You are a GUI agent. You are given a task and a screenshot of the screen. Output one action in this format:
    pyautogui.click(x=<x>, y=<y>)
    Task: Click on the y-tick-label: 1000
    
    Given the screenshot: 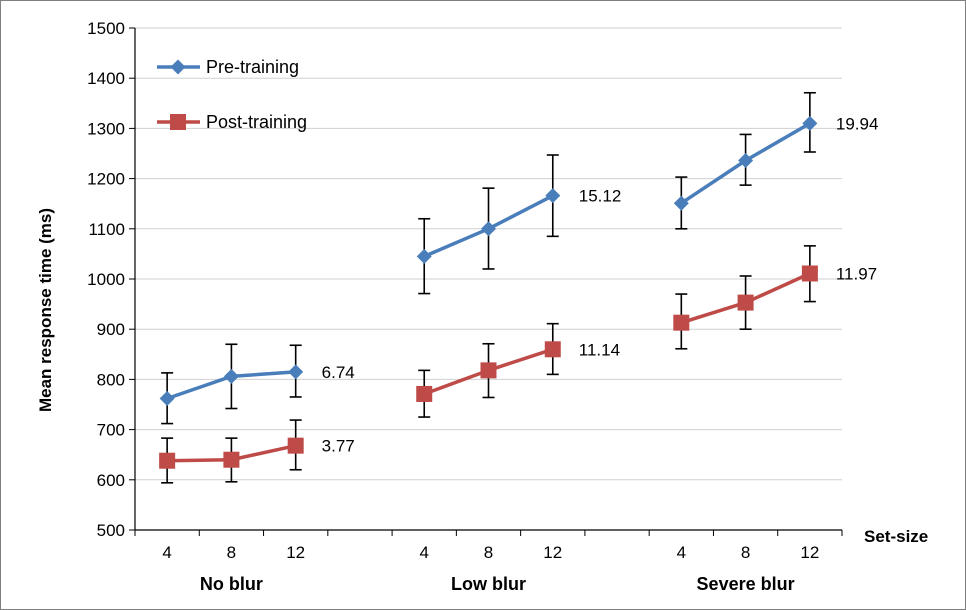 What is the action you would take?
    pyautogui.click(x=106, y=279)
    